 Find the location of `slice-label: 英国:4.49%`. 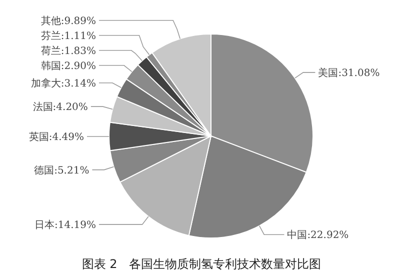

slice-label: 英国:4.49% is located at coordinates (56, 137).